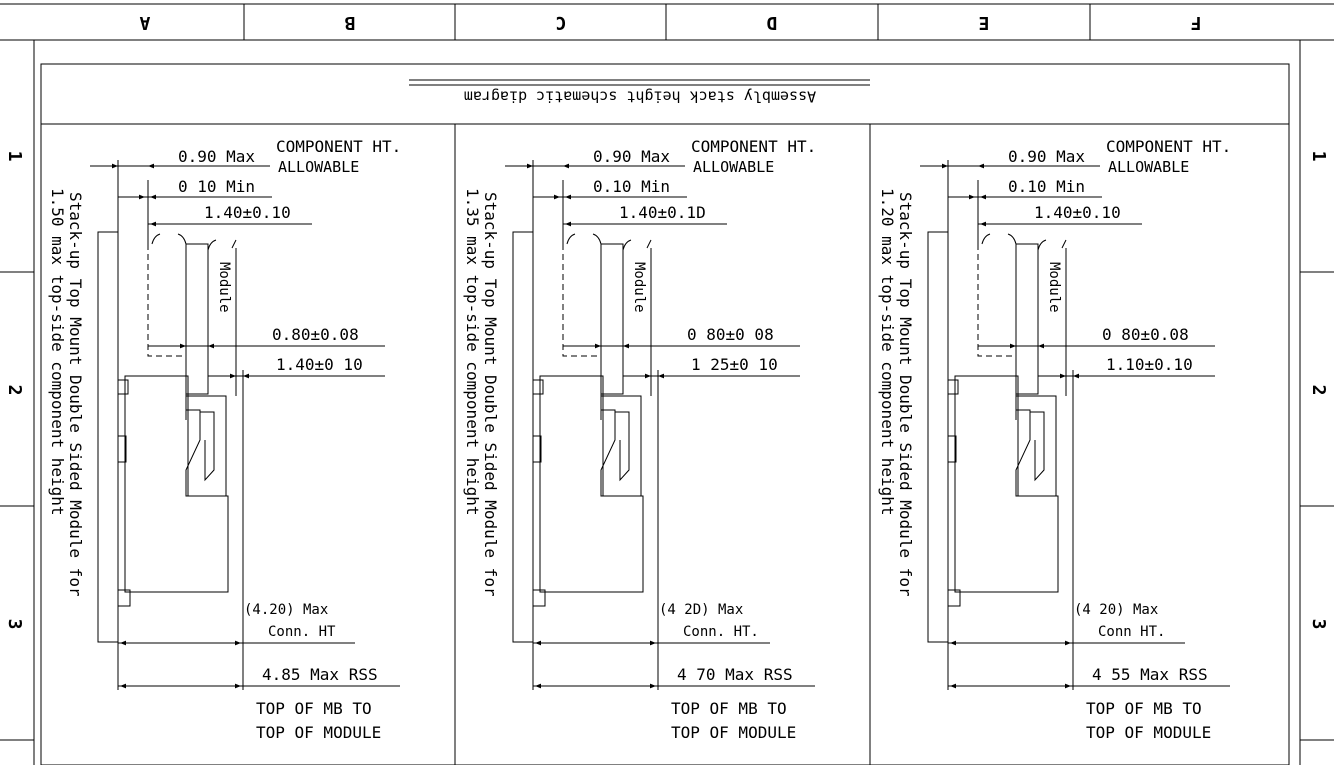 The width and height of the screenshot is (1334, 765). What do you see at coordinates (286, 610) in the screenshot?
I see `conn-ht: (4.20) Max` at bounding box center [286, 610].